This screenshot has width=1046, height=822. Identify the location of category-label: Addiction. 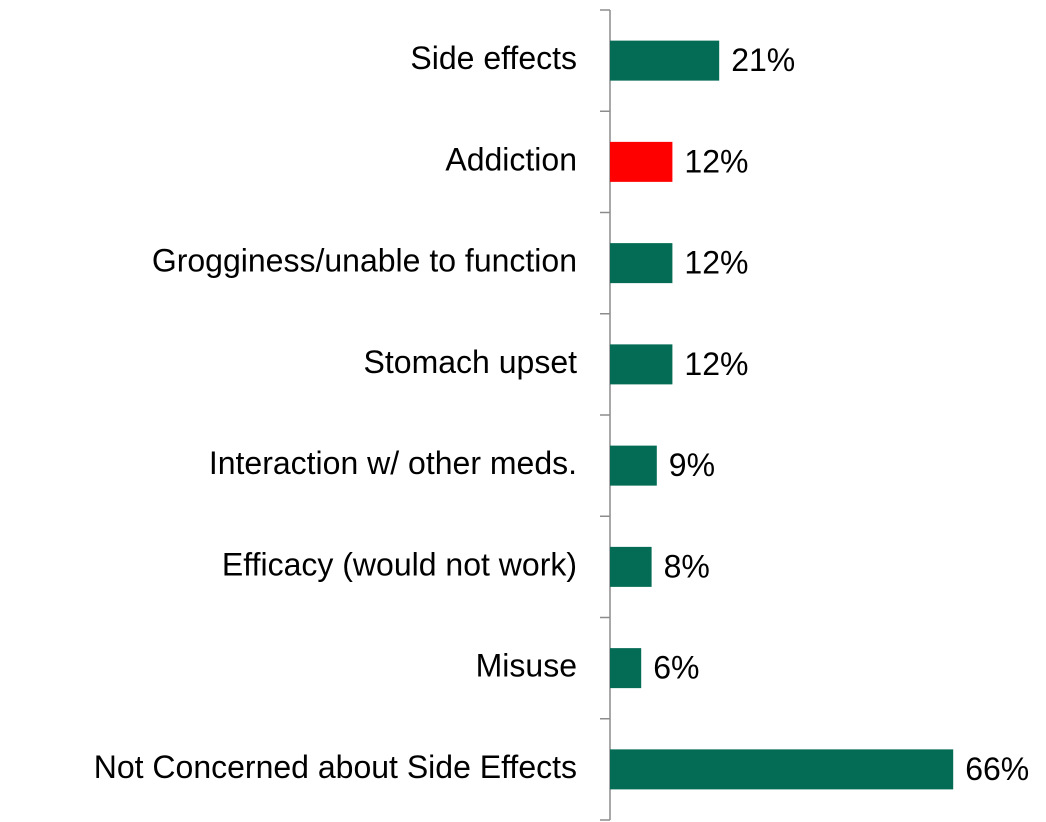
(511, 159).